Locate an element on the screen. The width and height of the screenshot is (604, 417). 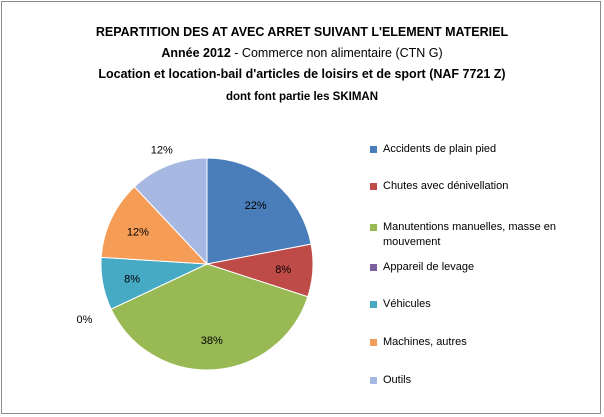
legend-label: Machines, autres is located at coordinates (425, 342).